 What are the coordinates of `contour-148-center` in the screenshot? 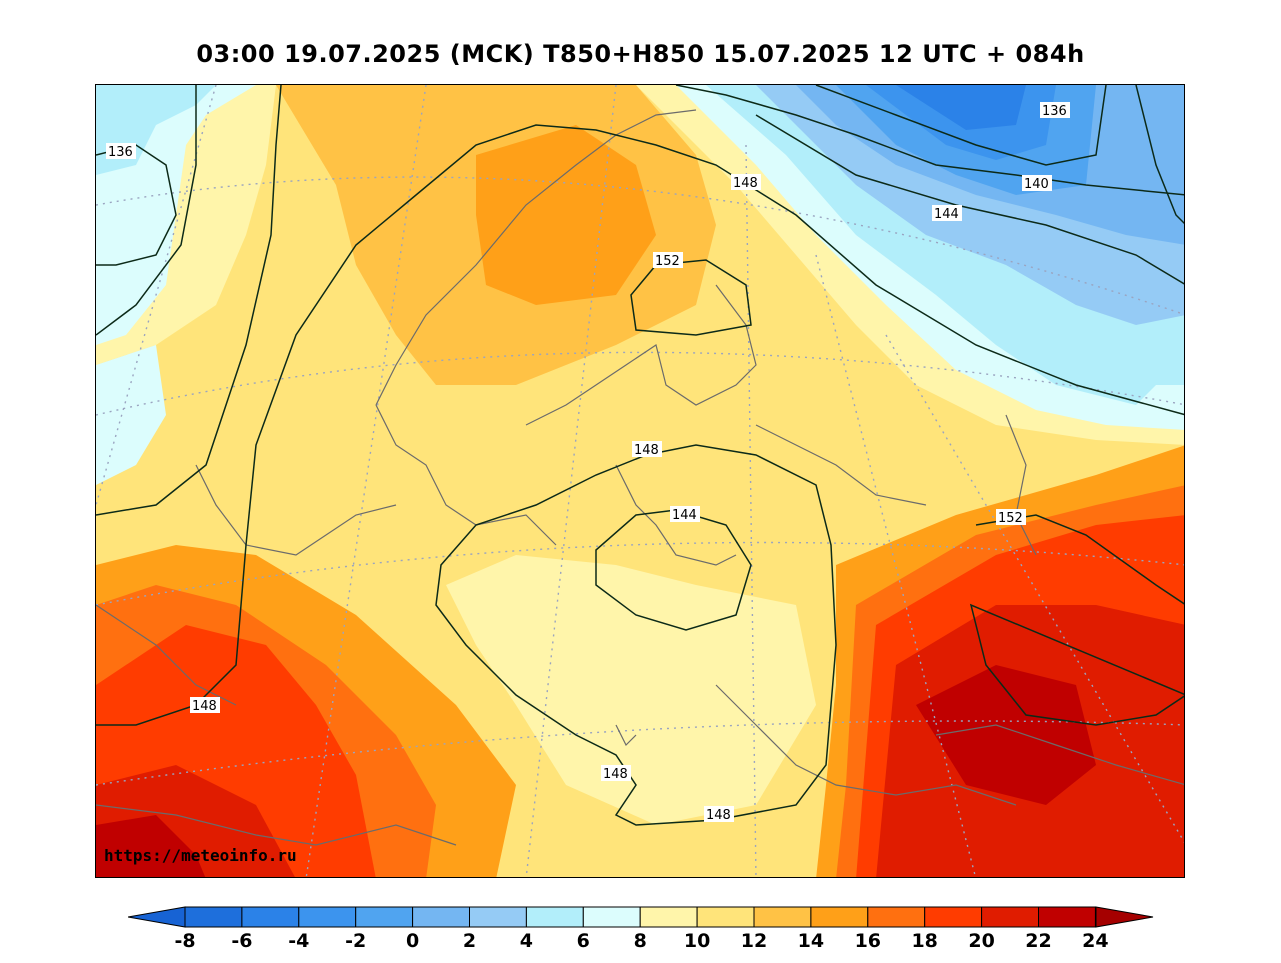 It's located at (636, 635).